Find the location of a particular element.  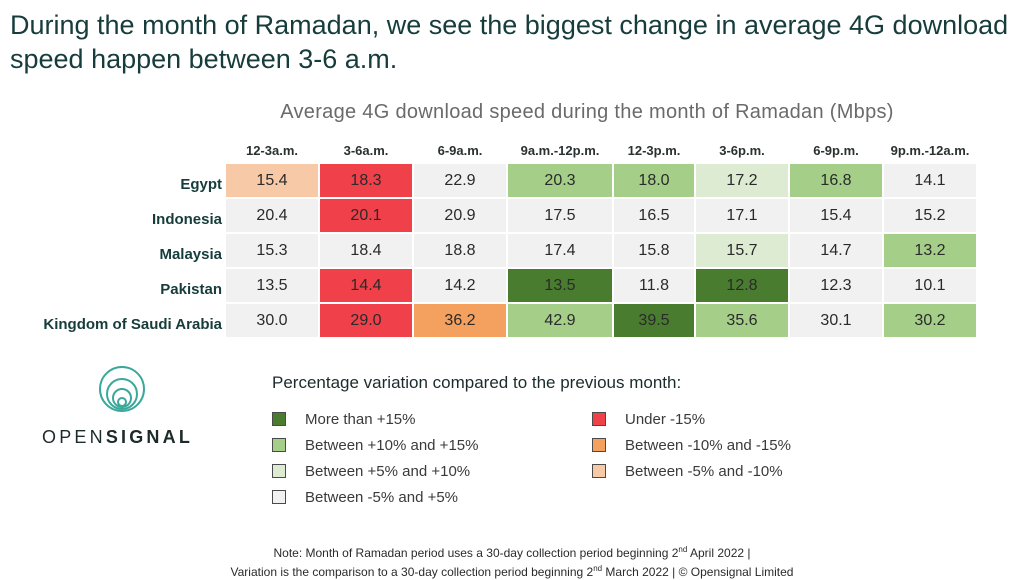

heatmap-cell: 22.9 is located at coordinates (460, 180).